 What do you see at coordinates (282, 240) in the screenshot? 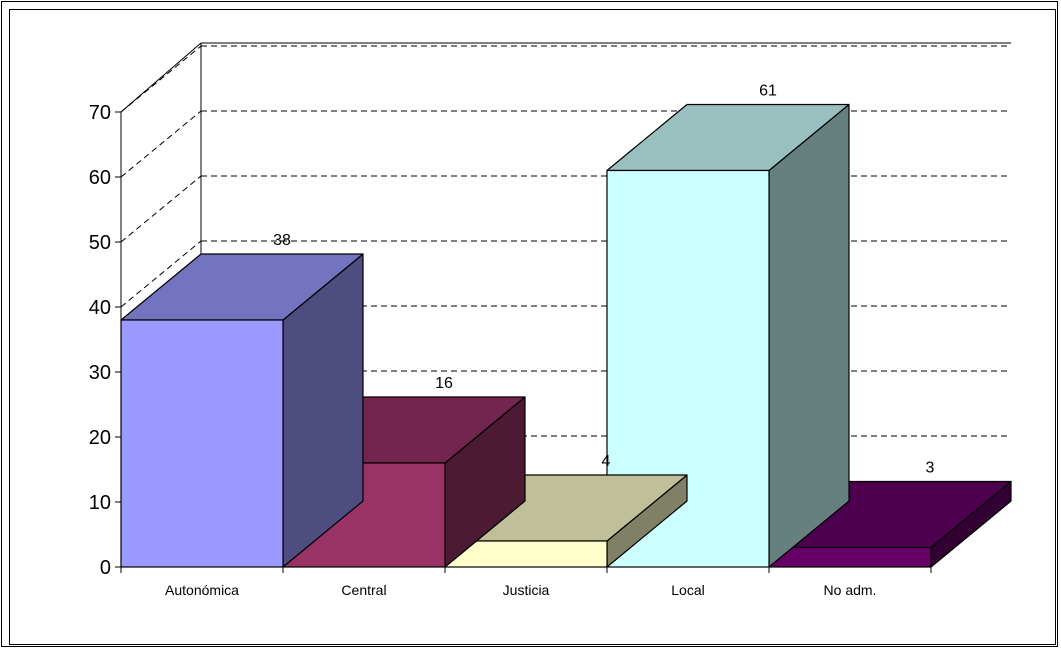
I see `data-label-autonomica: 38` at bounding box center [282, 240].